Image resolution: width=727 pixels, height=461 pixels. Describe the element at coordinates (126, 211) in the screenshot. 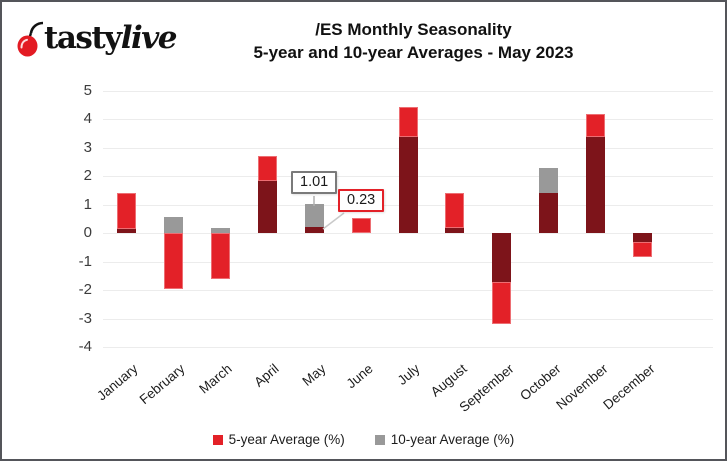

I see `bar-january-5yr` at that location.